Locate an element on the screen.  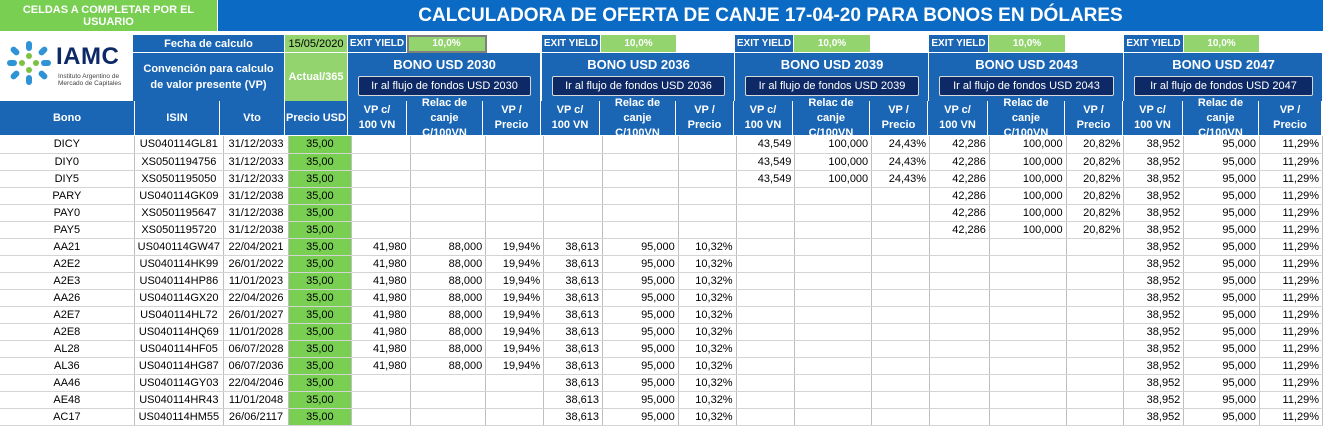
cell-relac: 88,000 is located at coordinates (448, 315).